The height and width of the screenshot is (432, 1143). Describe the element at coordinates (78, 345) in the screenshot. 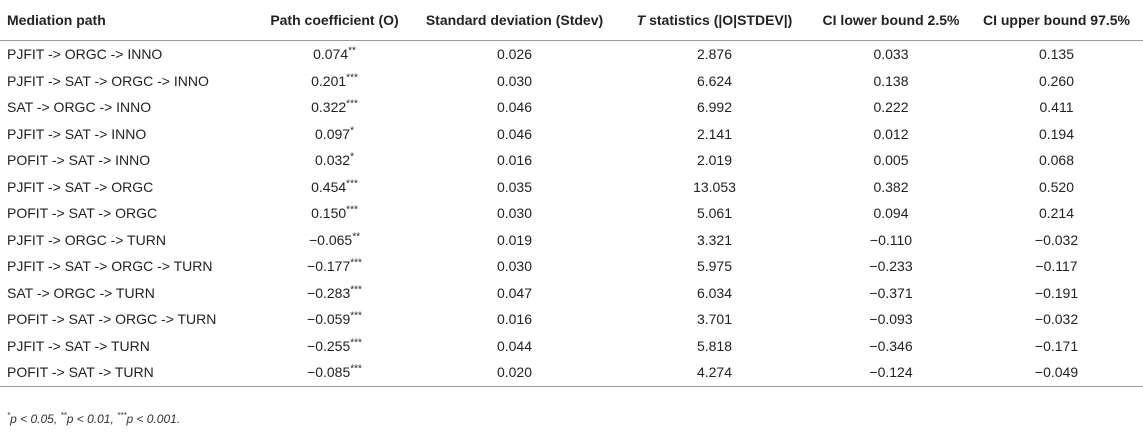

I see `cell-path: PJFIT -> SAT -> TURN` at that location.